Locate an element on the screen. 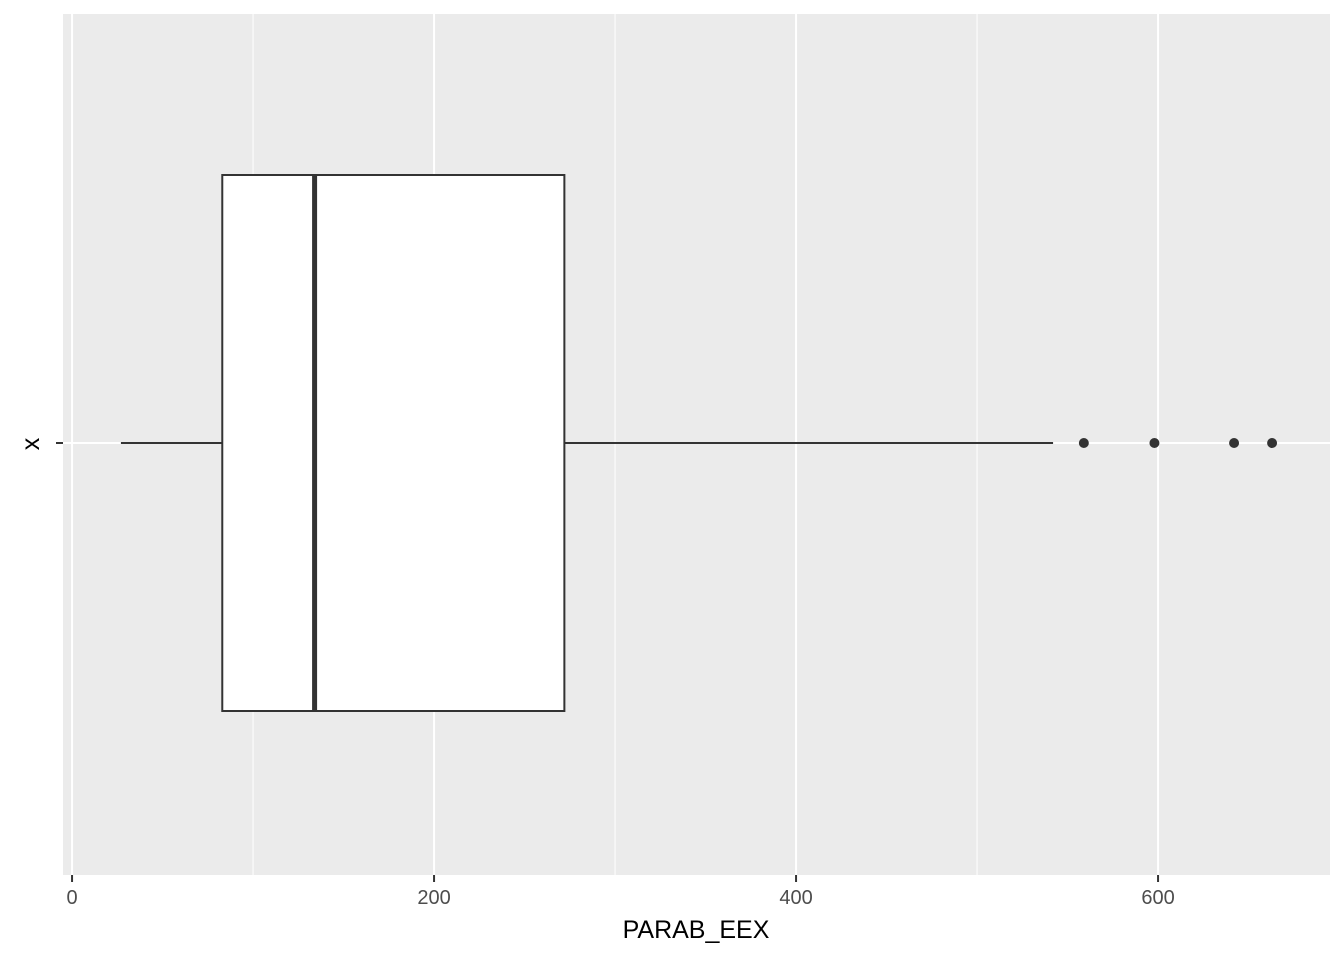  x-tick-label: 600 is located at coordinates (1157, 898).